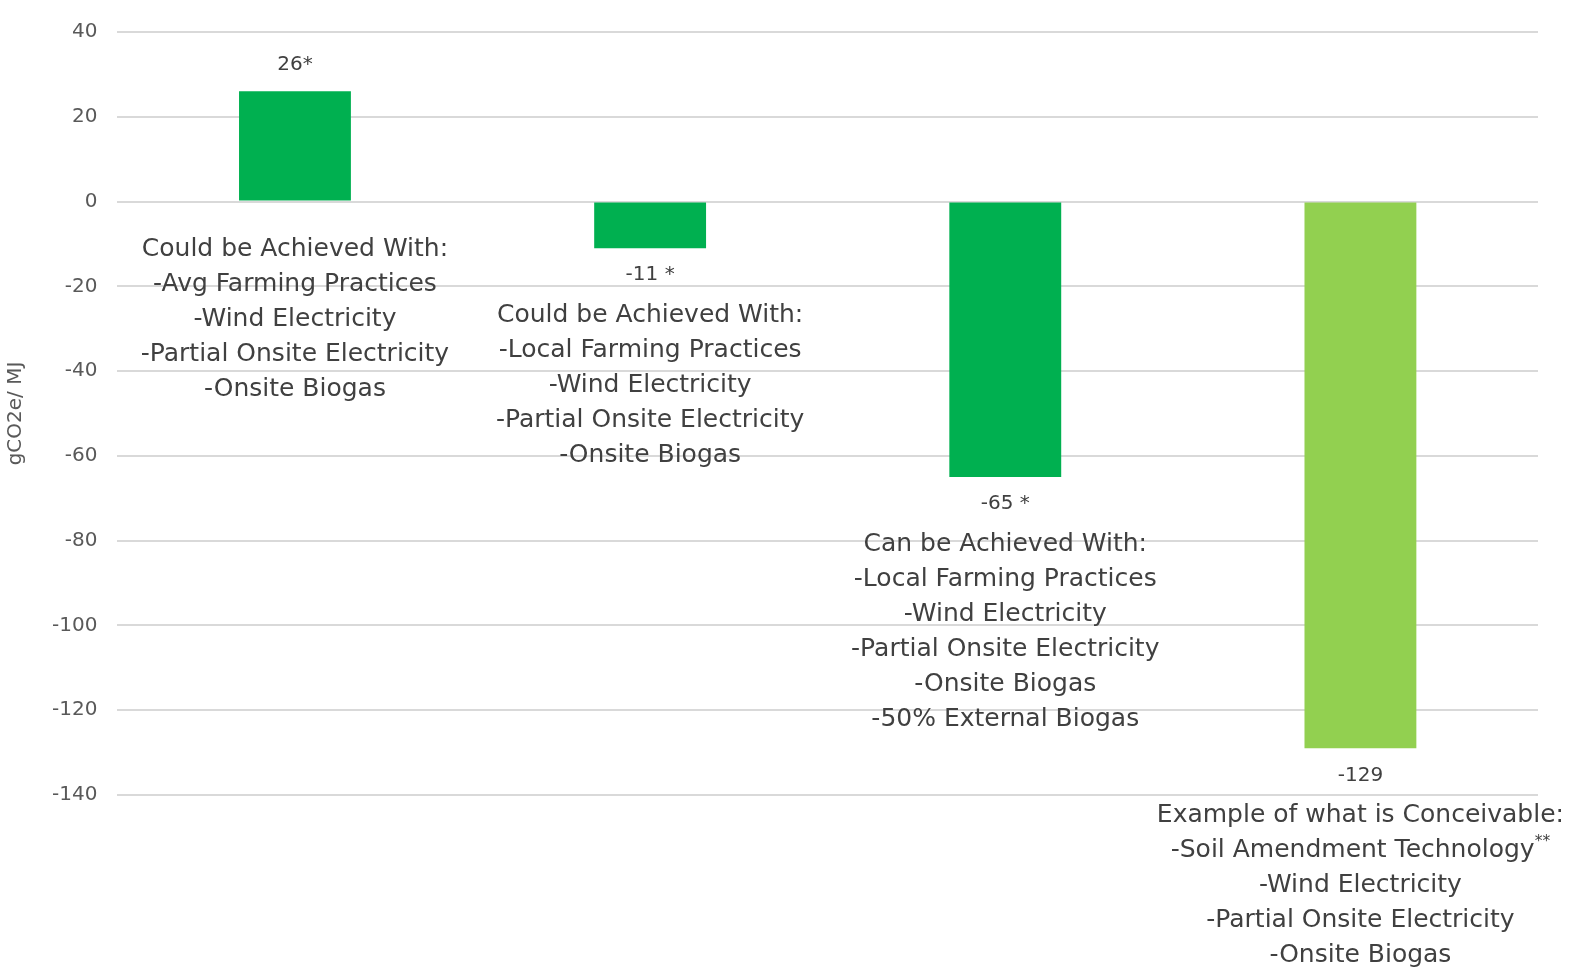  What do you see at coordinates (81, 369) in the screenshot?
I see `y-tick-label: -40` at bounding box center [81, 369].